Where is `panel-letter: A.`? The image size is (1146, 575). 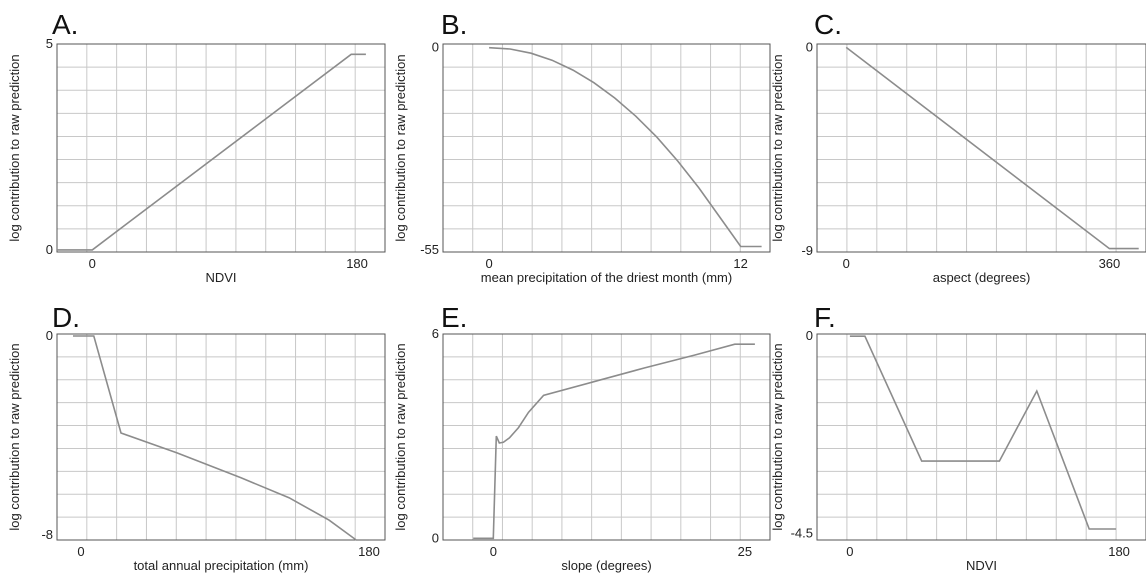
panel-letter: A. is located at coordinates (65, 24).